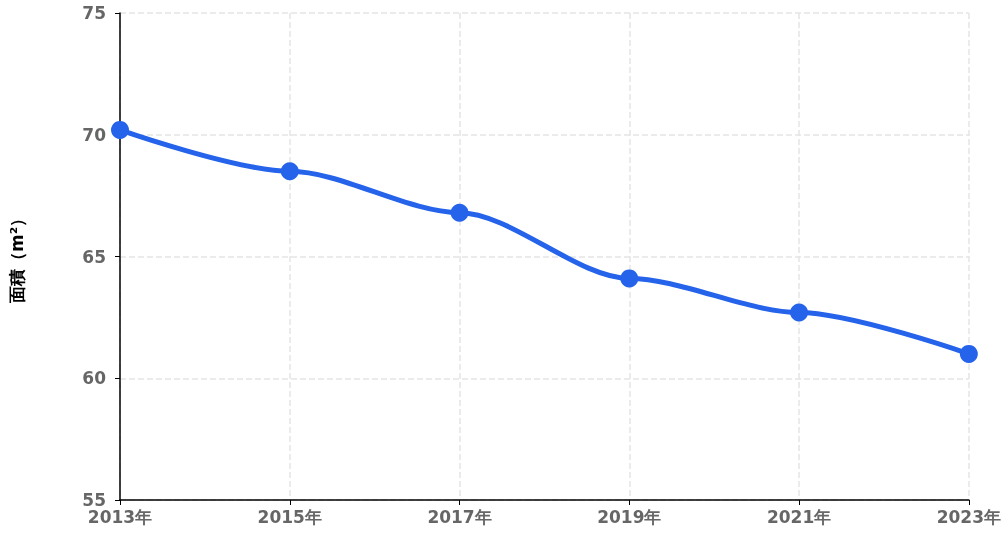  What do you see at coordinates (799, 516) in the screenshot?
I see `x-tick-label: 2021年` at bounding box center [799, 516].